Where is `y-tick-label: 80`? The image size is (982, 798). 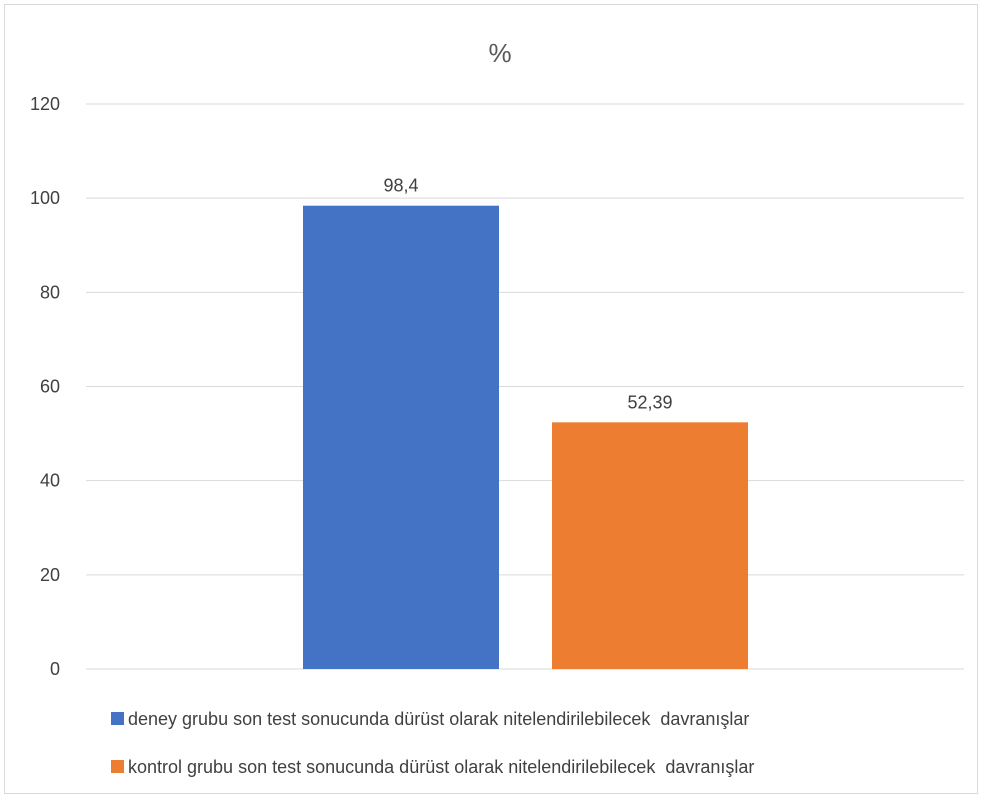
y-tick-label: 80 is located at coordinates (50, 292).